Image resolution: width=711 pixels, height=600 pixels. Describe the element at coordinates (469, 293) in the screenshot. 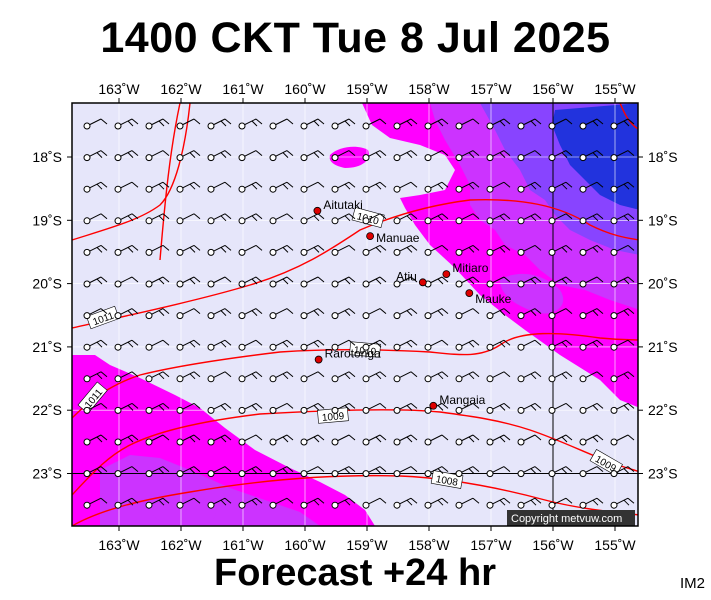

I see `place-dot` at that location.